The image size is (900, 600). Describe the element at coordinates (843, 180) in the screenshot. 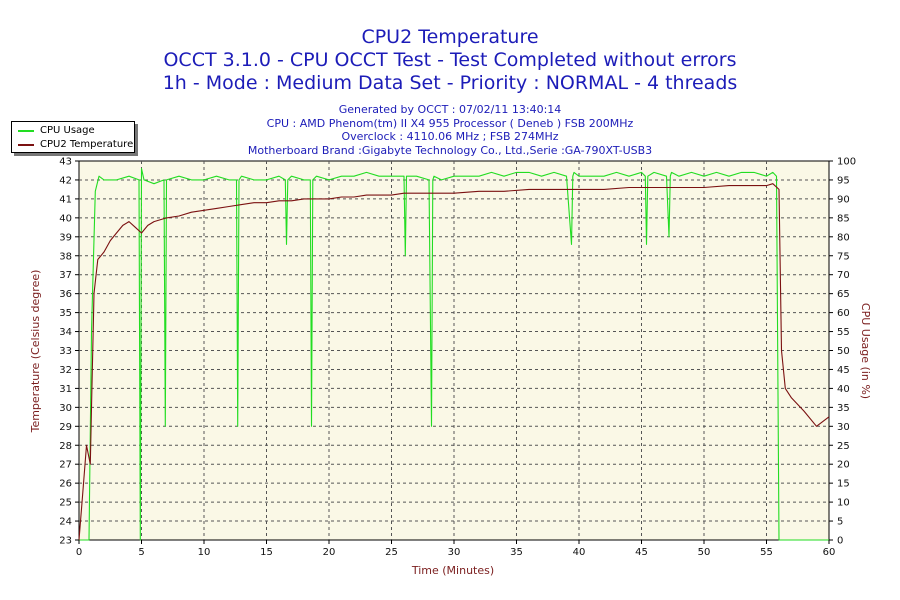

I see `y-right-tick-label: 95` at that location.